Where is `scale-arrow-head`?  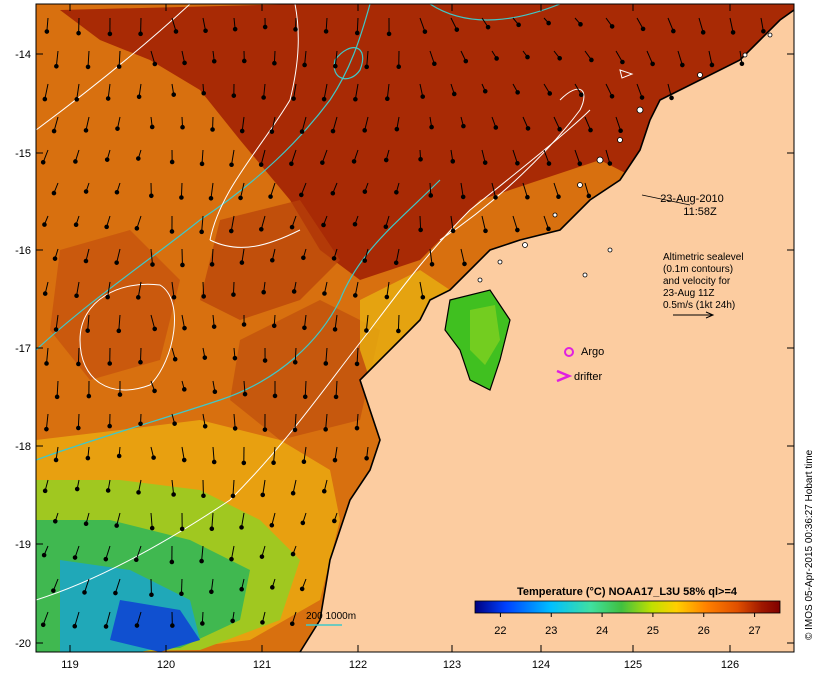 scale-arrow-head is located at coordinates (710, 315).